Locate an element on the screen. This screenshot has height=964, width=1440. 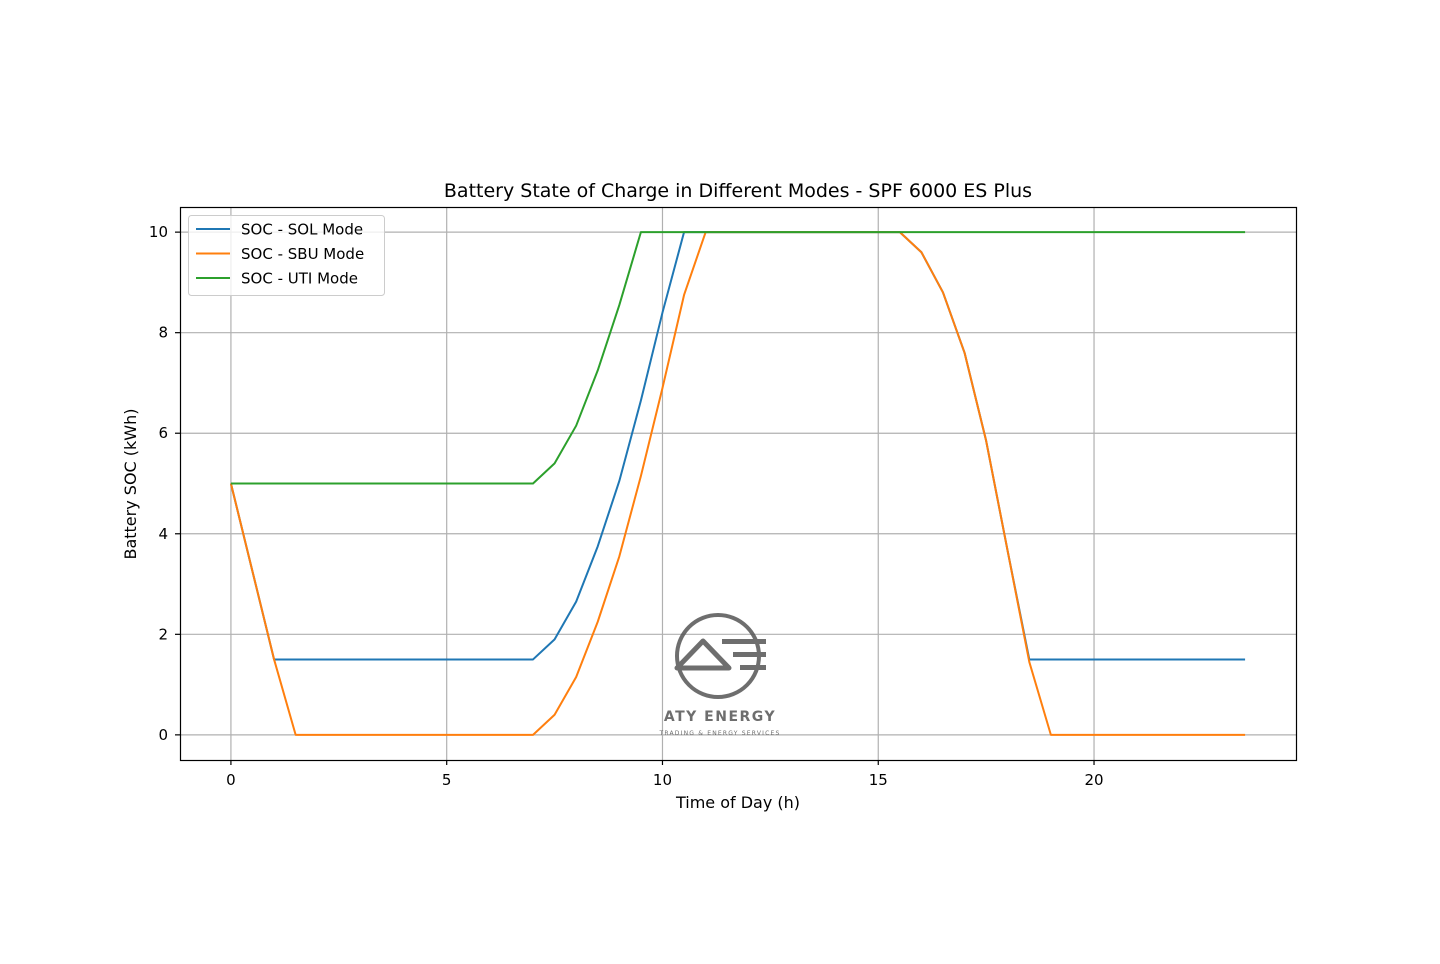
legend-entry-label: SOC - SOL Mode is located at coordinates (302, 230).